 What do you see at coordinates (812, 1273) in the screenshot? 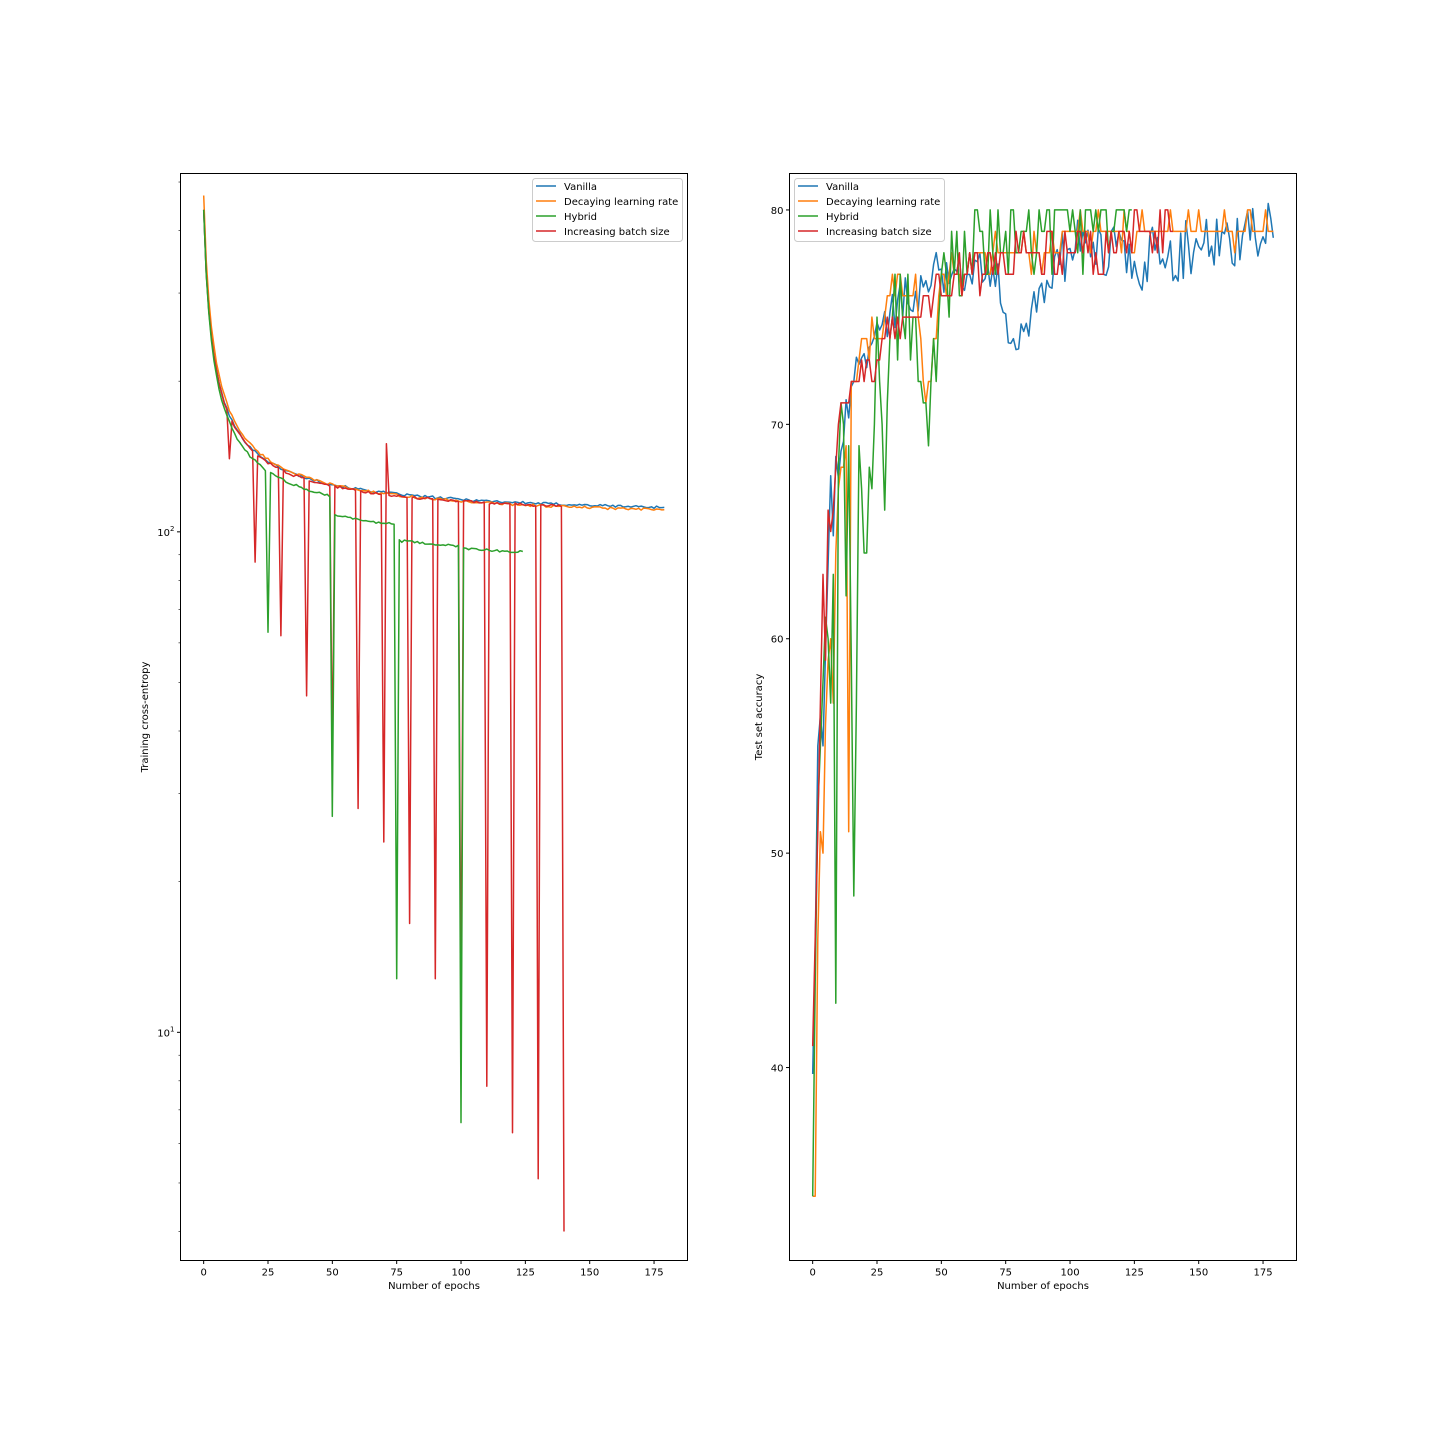
I see `test-accuracy-x-tick-label: 0` at bounding box center [812, 1273].